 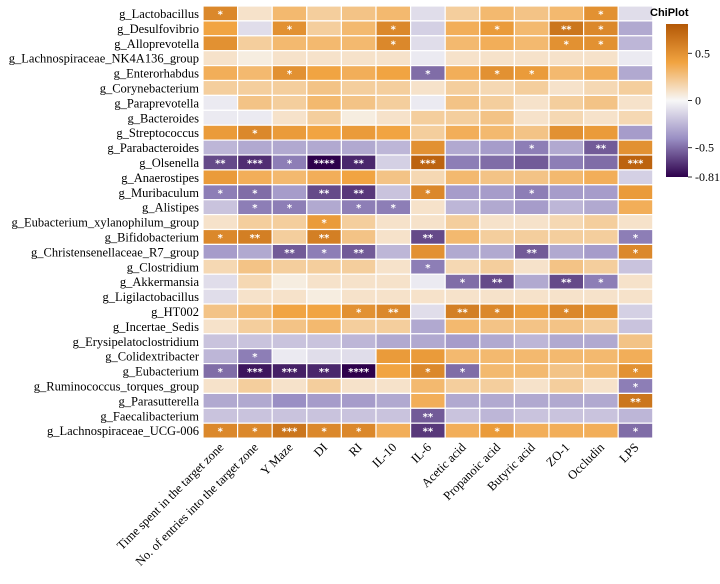 What do you see at coordinates (160, 282) in the screenshot?
I see `row-label: g_Akkermansia` at bounding box center [160, 282].